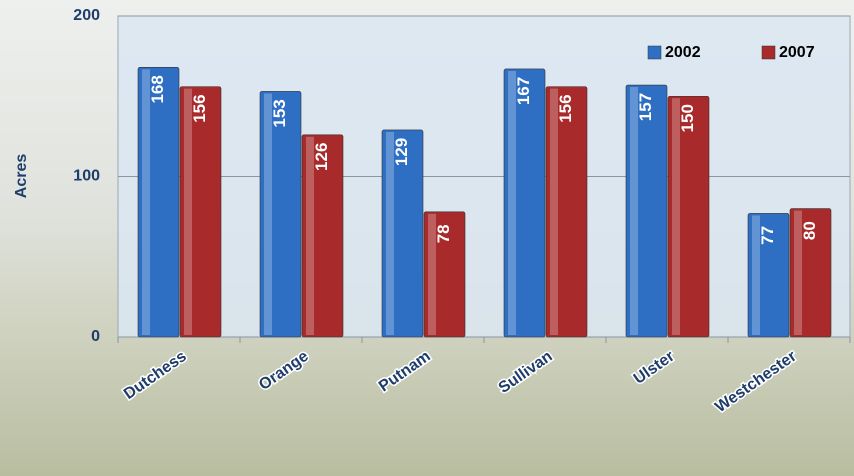 This screenshot has height=476, width=854. I want to click on data-label: 129, so click(401, 152).